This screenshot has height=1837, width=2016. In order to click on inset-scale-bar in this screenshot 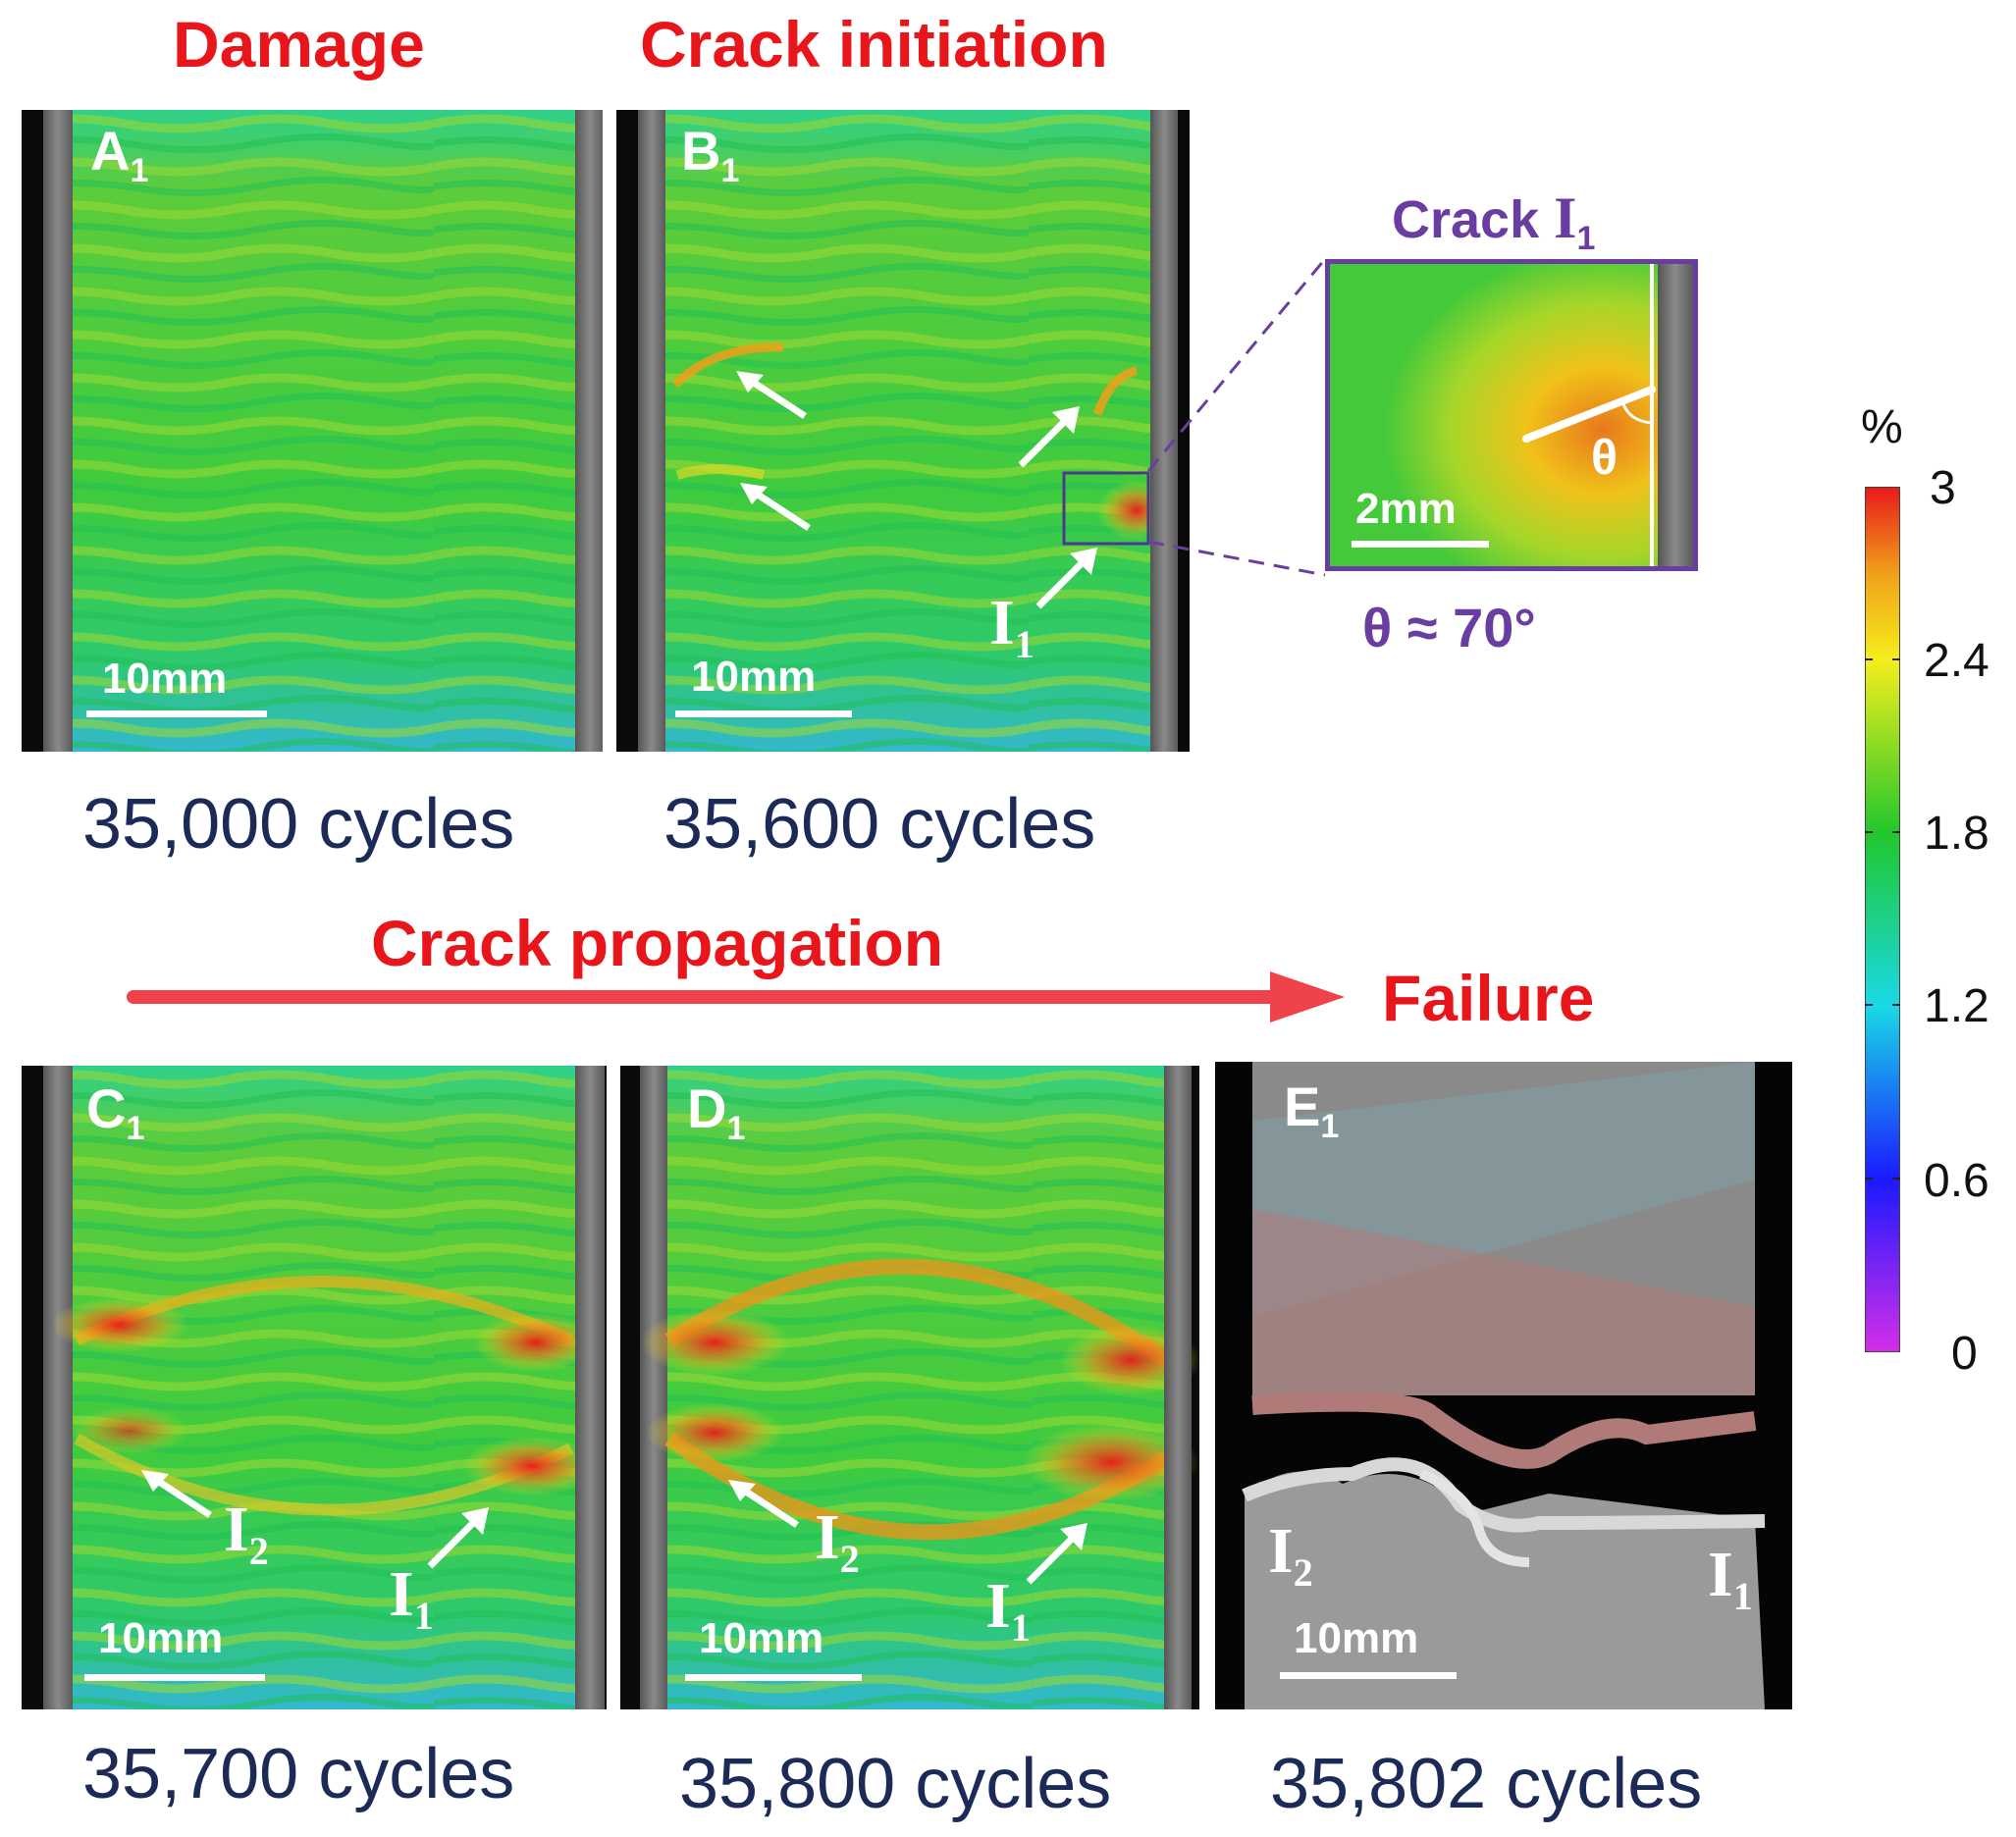, I will do `click(1420, 544)`.